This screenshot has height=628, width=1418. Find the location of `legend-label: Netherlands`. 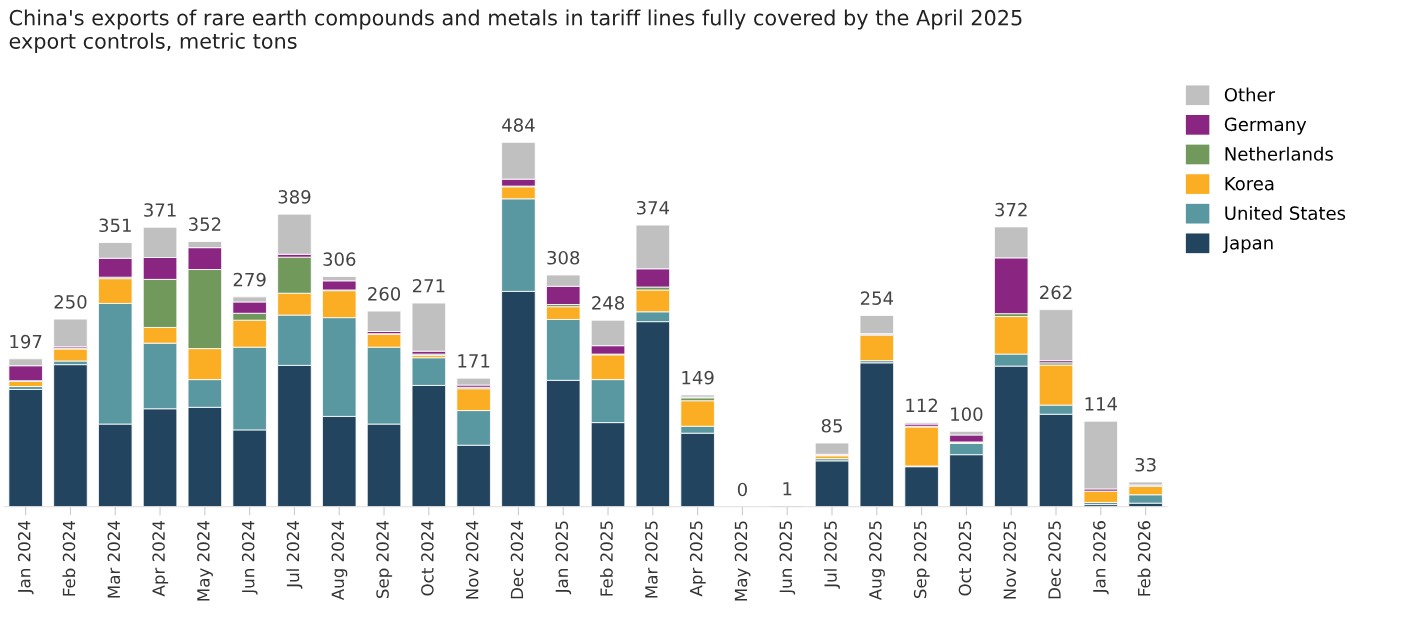

legend-label: Netherlands is located at coordinates (1279, 153).